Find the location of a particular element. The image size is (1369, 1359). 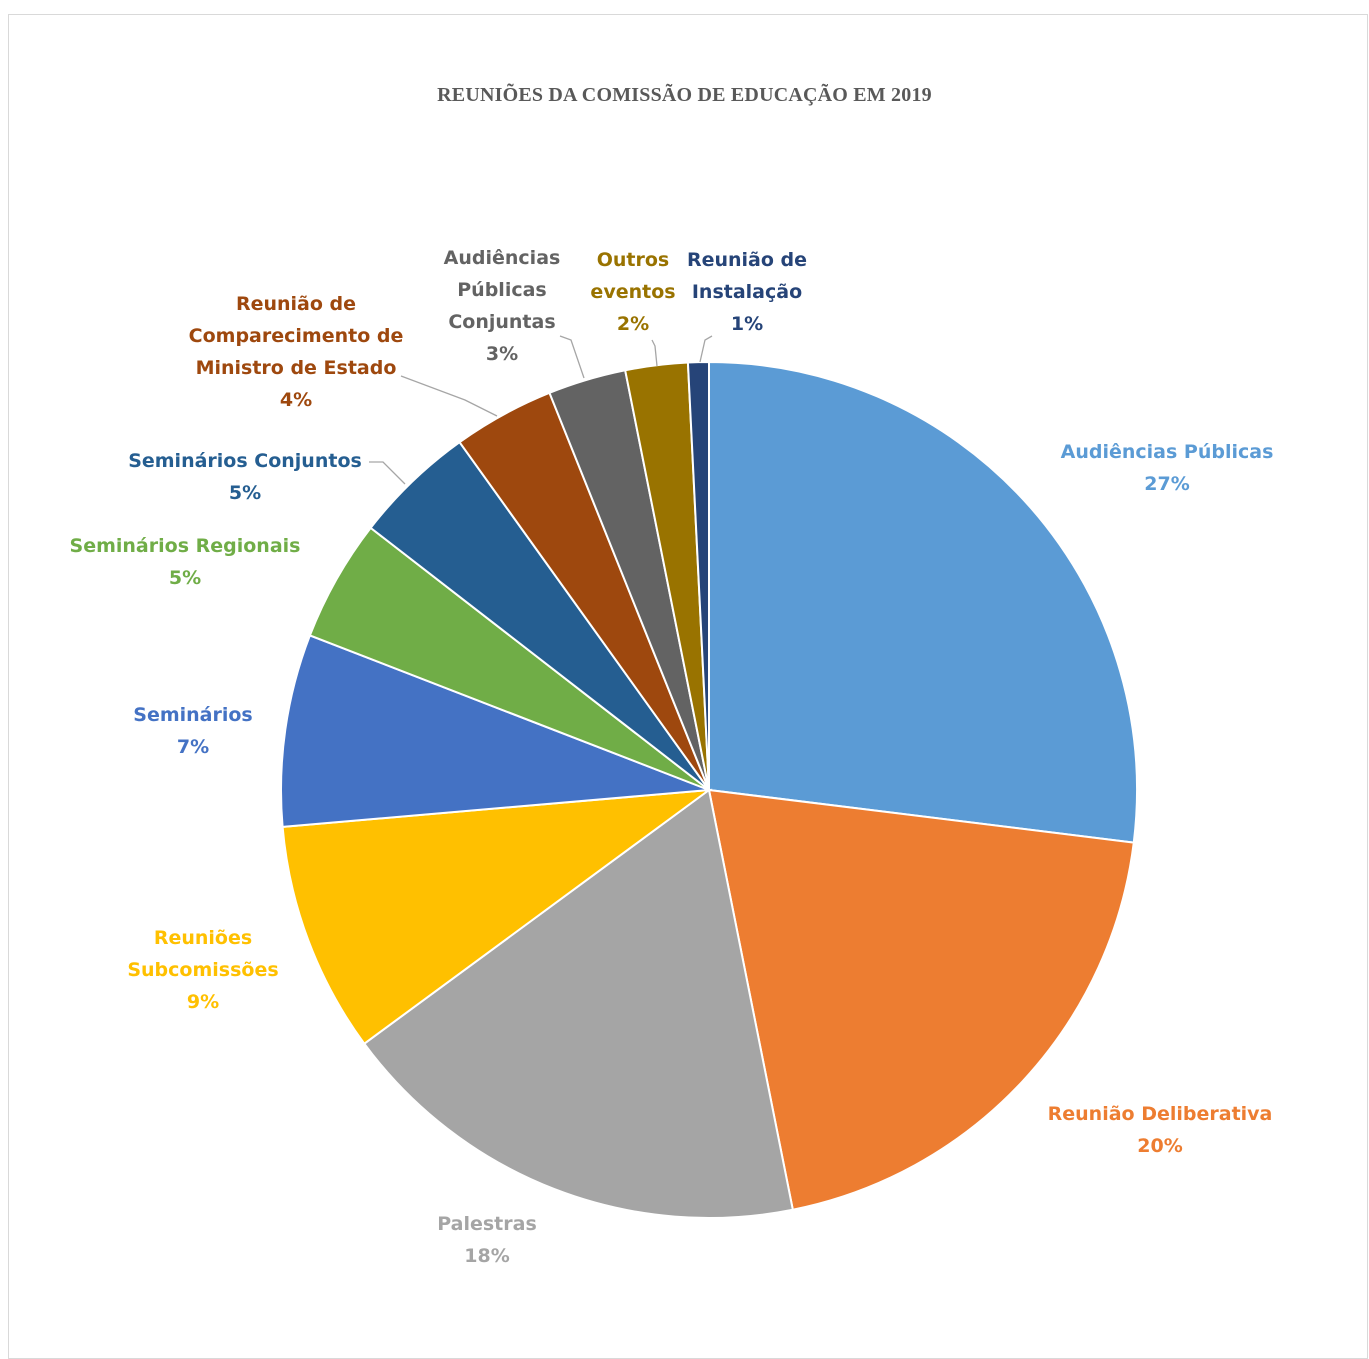

slice-label-line: Subcomissões is located at coordinates (203, 970).